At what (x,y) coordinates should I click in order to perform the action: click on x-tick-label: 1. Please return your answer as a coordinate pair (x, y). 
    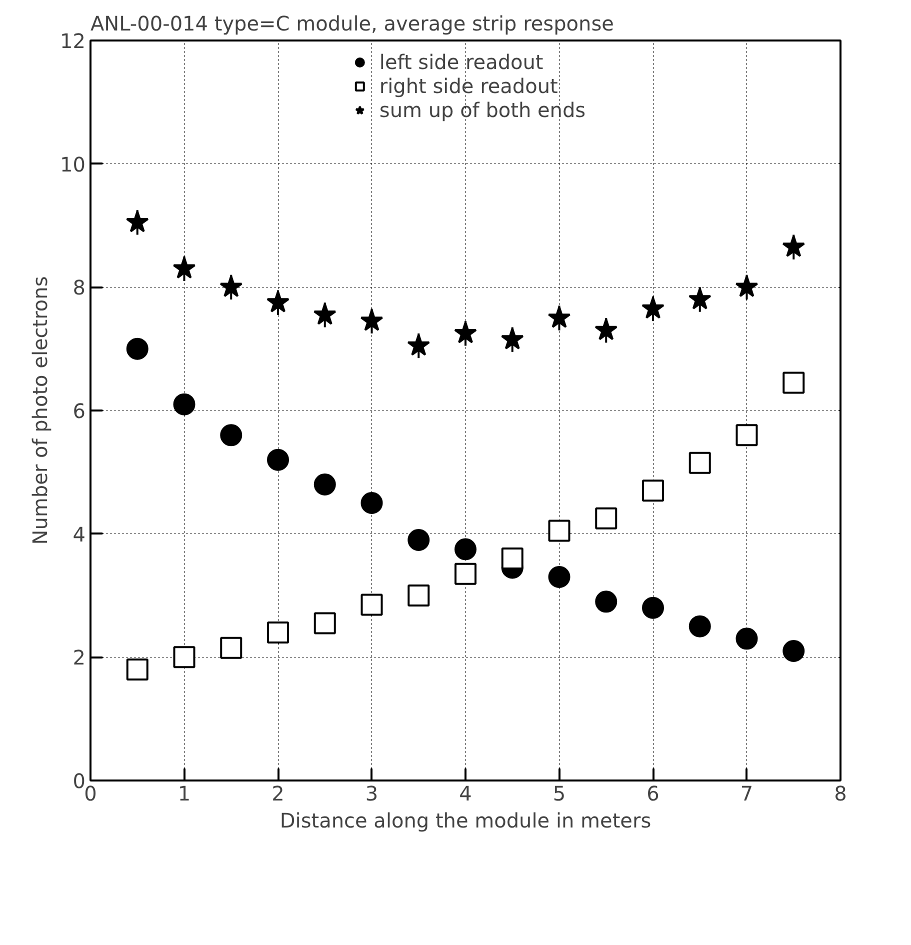
    Looking at the image, I should click on (184, 794).